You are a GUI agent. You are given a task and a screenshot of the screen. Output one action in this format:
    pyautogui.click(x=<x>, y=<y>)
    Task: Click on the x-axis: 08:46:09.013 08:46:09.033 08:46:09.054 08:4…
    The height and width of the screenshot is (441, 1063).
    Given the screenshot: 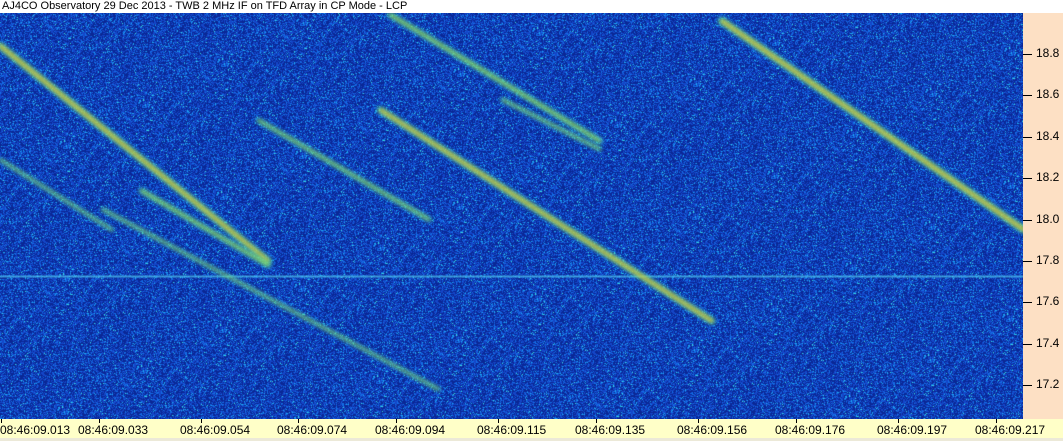 What is the action you would take?
    pyautogui.click(x=531, y=428)
    